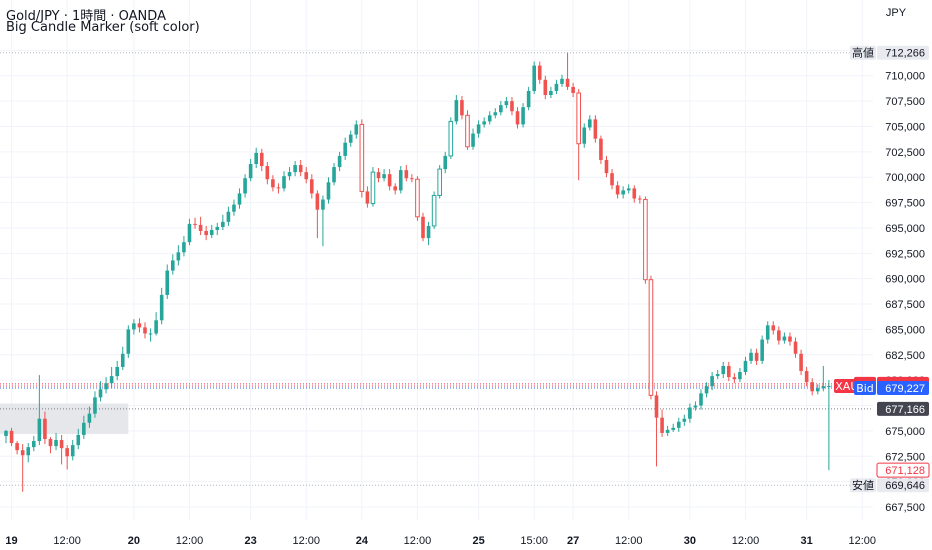 The height and width of the screenshot is (550, 932). Describe the element at coordinates (103, 27) in the screenshot. I see `indicator-name: Big Candle Marker (soft color)` at that location.